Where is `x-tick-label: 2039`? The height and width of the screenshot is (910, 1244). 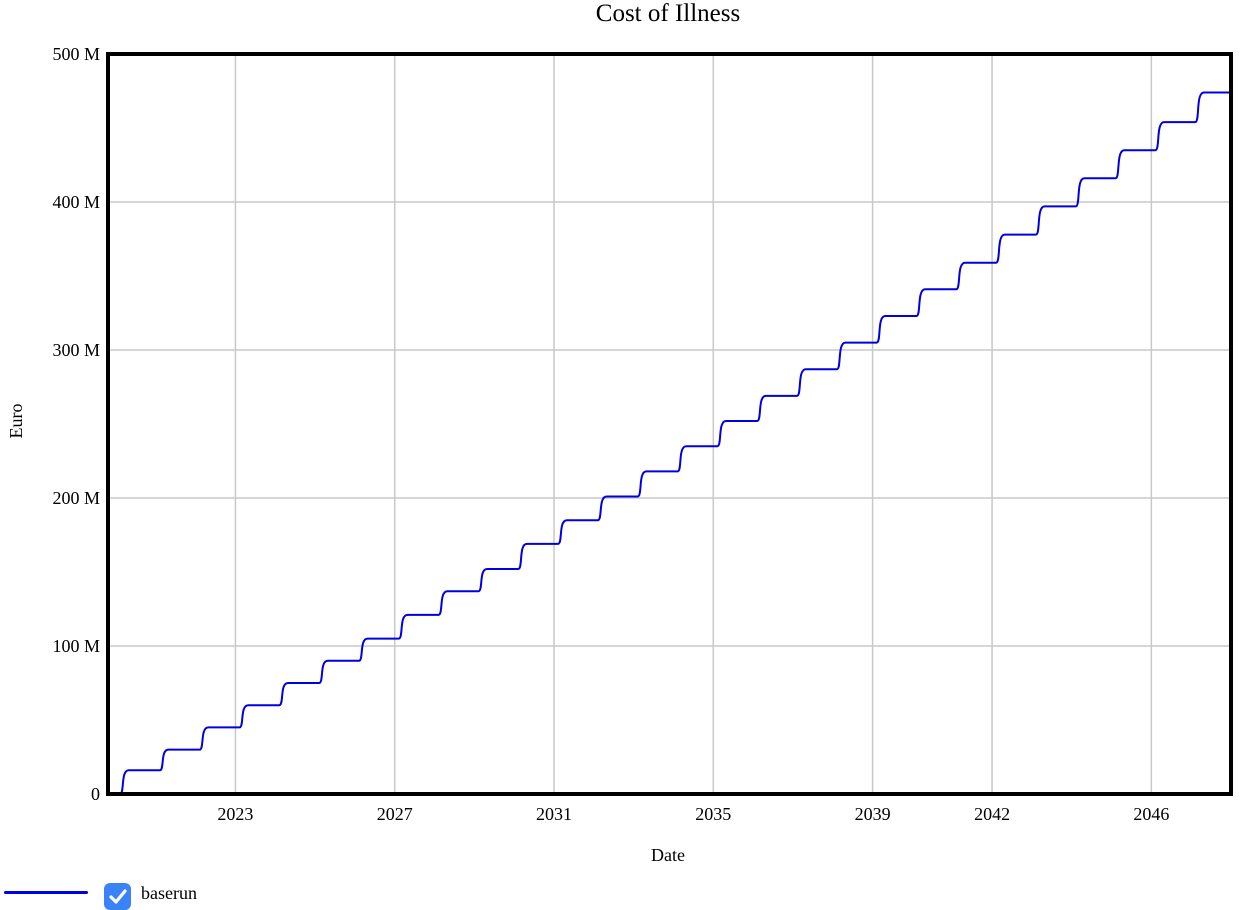
x-tick-label: 2039 is located at coordinates (873, 814).